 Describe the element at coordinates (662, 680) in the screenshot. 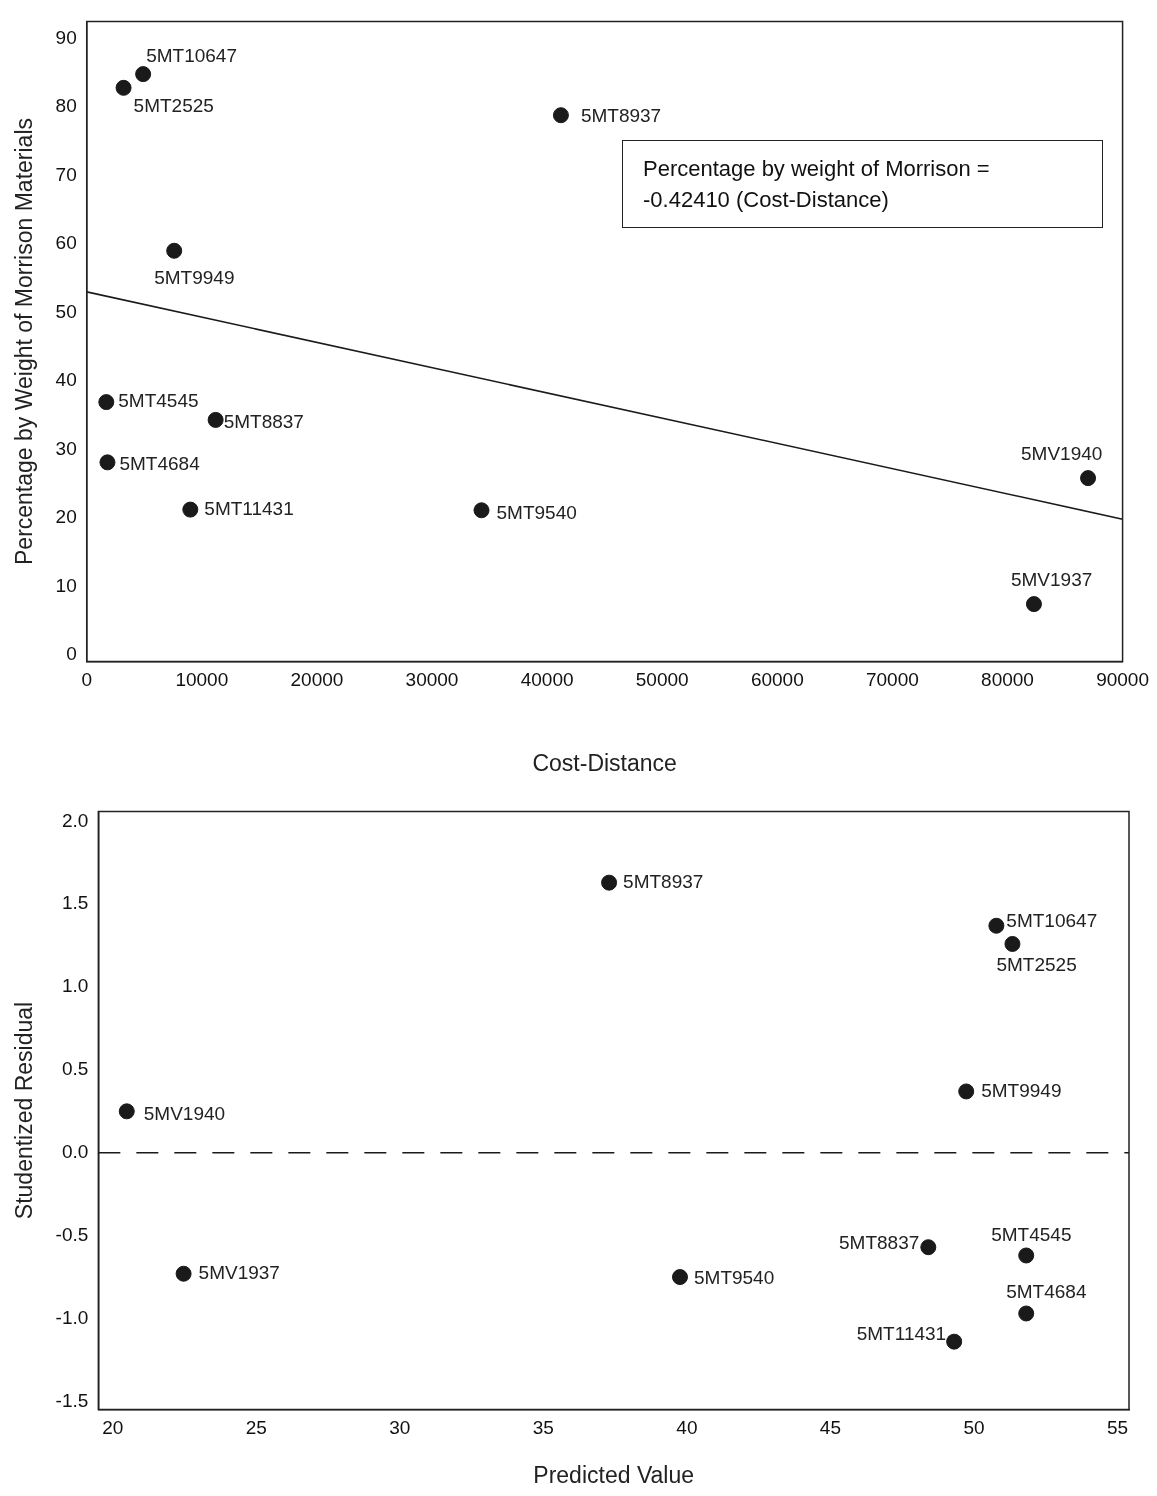

I see `x-tick-label: 50000` at that location.